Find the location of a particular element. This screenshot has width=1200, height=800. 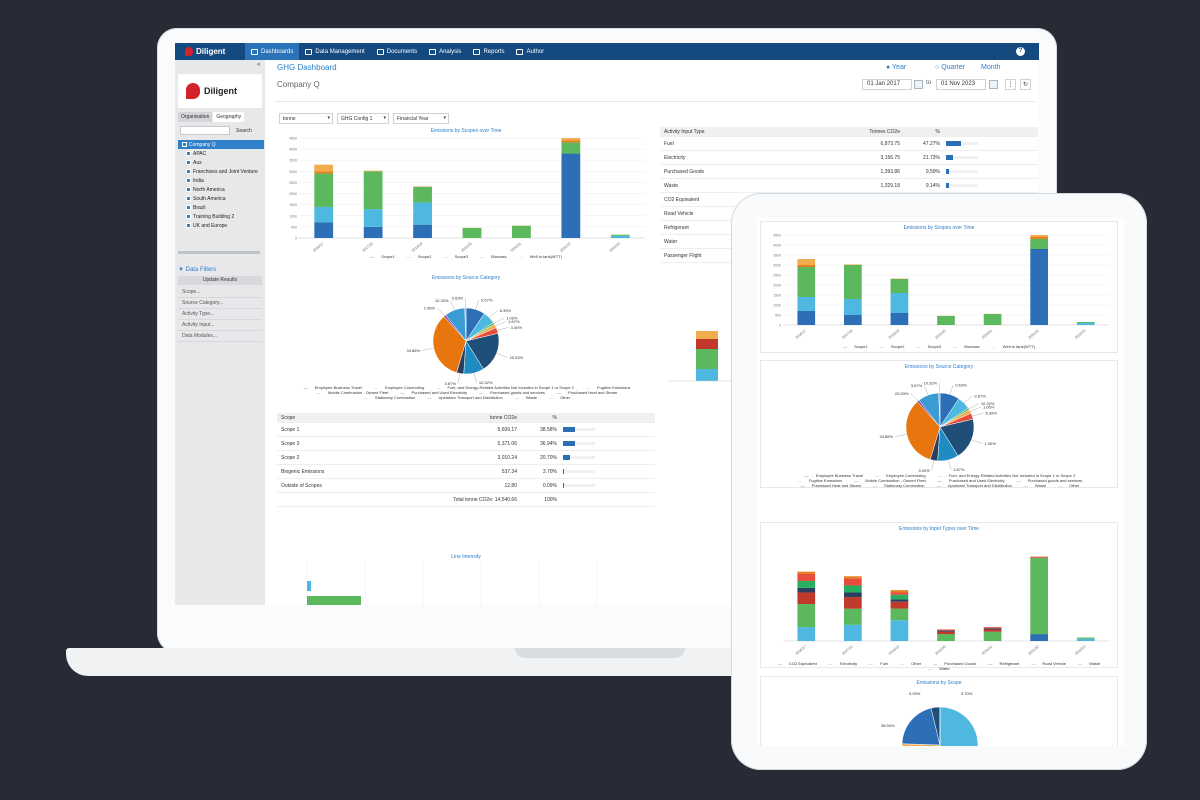

table-row: Waste 1,329.18 9.14% is located at coordinates (849, 186).